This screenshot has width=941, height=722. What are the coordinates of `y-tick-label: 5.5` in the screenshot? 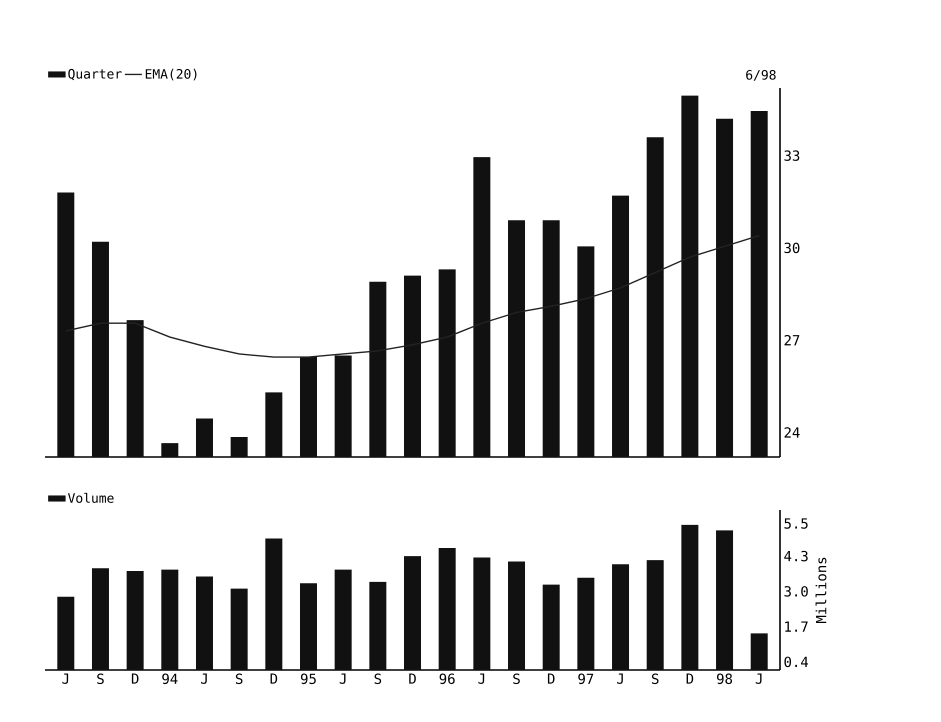 It's located at (796, 523).